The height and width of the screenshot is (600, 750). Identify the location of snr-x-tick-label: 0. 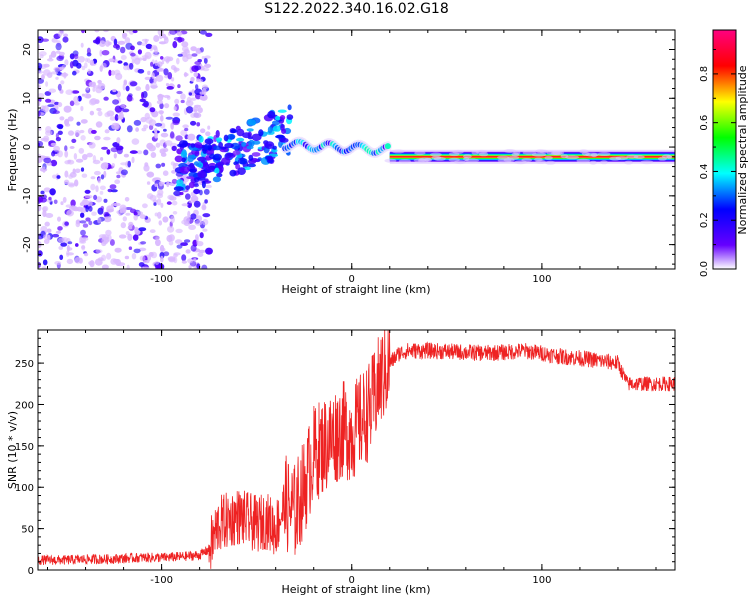
(352, 580).